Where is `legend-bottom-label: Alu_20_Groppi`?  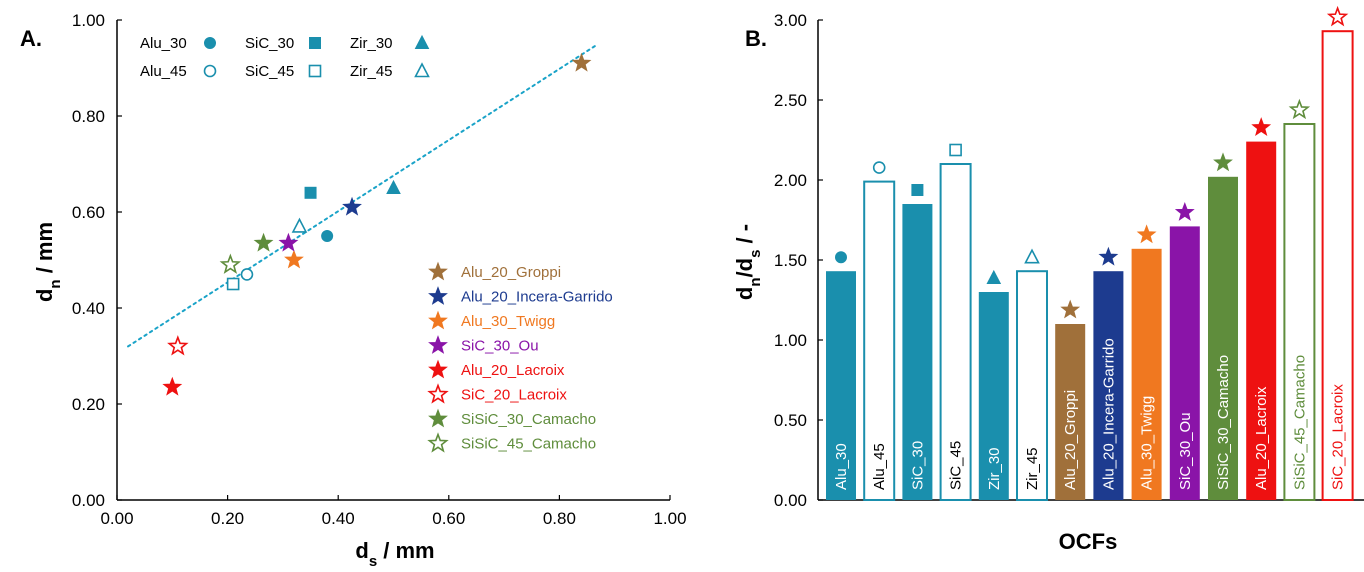 legend-bottom-label: Alu_20_Groppi is located at coordinates (511, 272).